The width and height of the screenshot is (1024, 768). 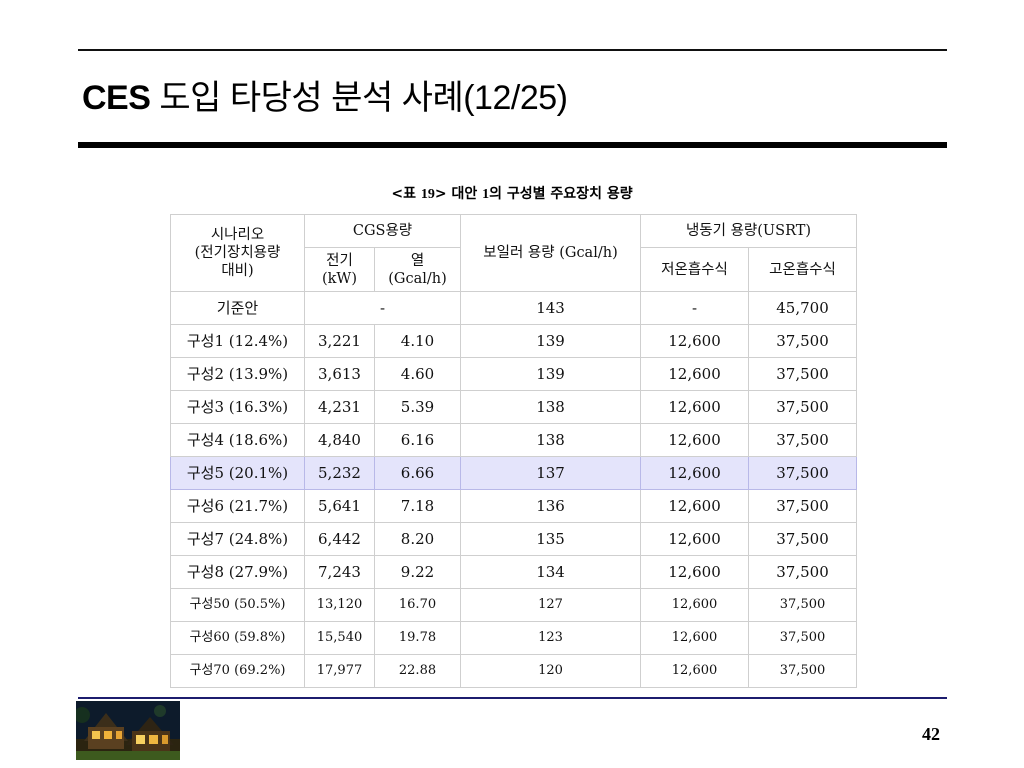 I want to click on table-row: 구성70 (69.2%) 17,977 22.88 120 12,600 37,500, so click(x=514, y=671).